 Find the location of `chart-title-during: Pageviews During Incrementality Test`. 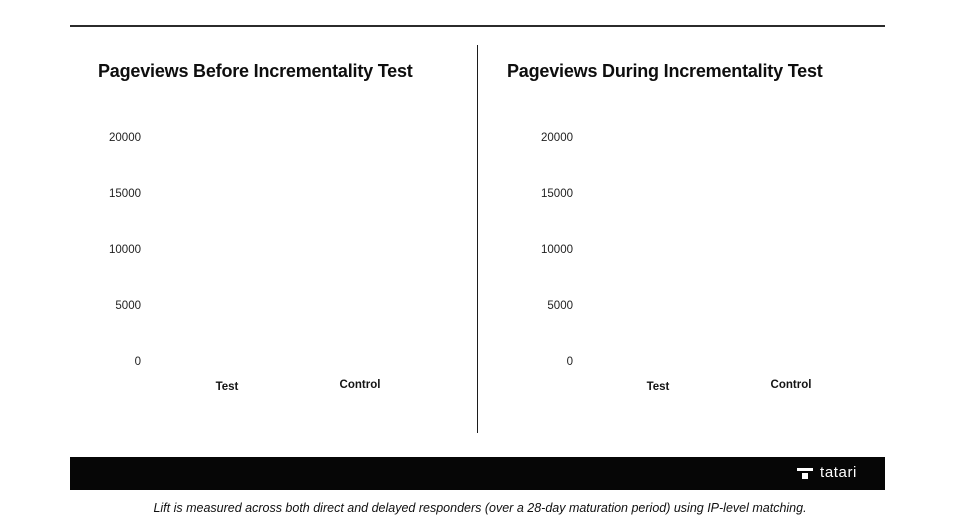

chart-title-during: Pageviews During Incrementality Test is located at coordinates (665, 71).